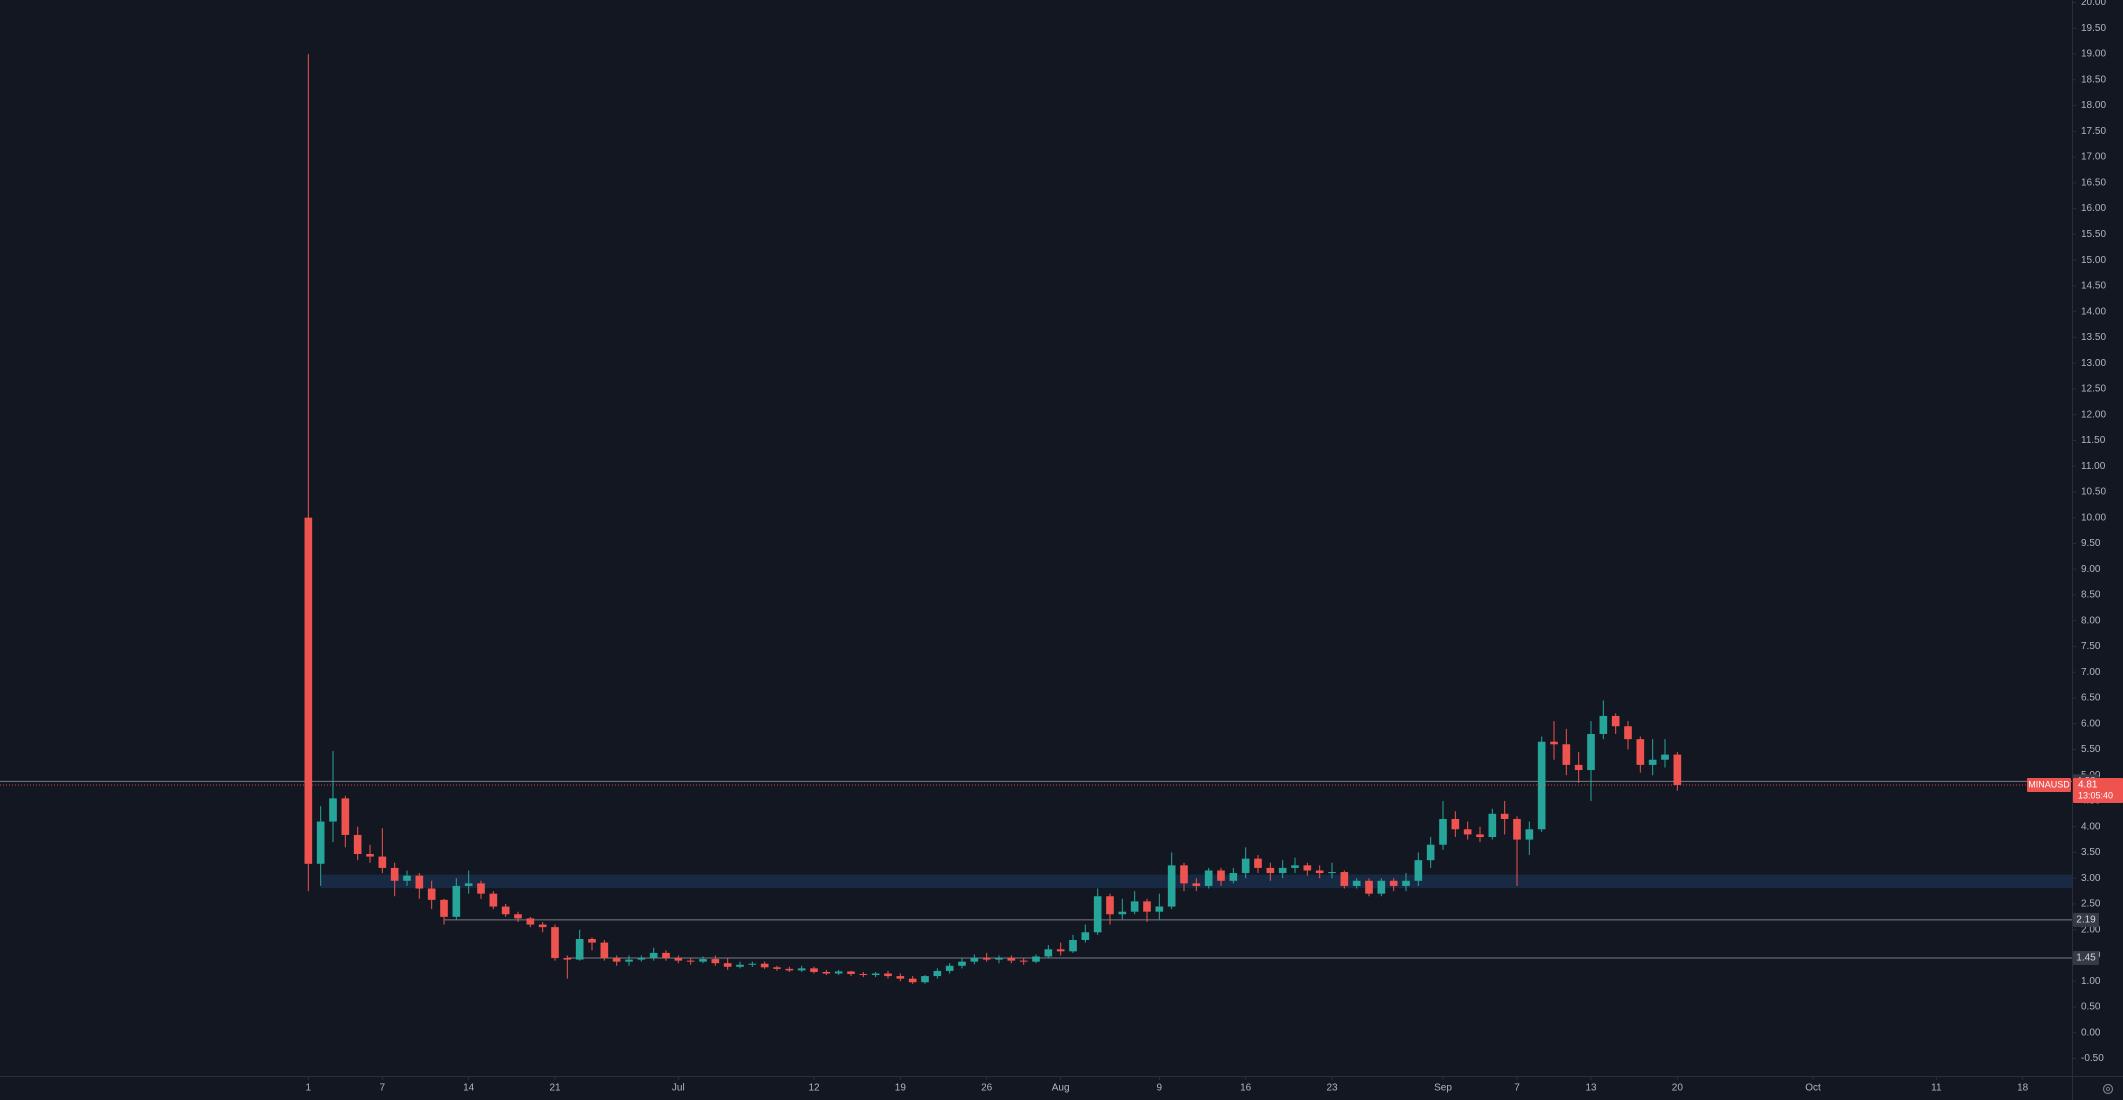 This screenshot has height=1100, width=2123. What do you see at coordinates (2093, 131) in the screenshot?
I see `y-tick-label: 17.50` at bounding box center [2093, 131].